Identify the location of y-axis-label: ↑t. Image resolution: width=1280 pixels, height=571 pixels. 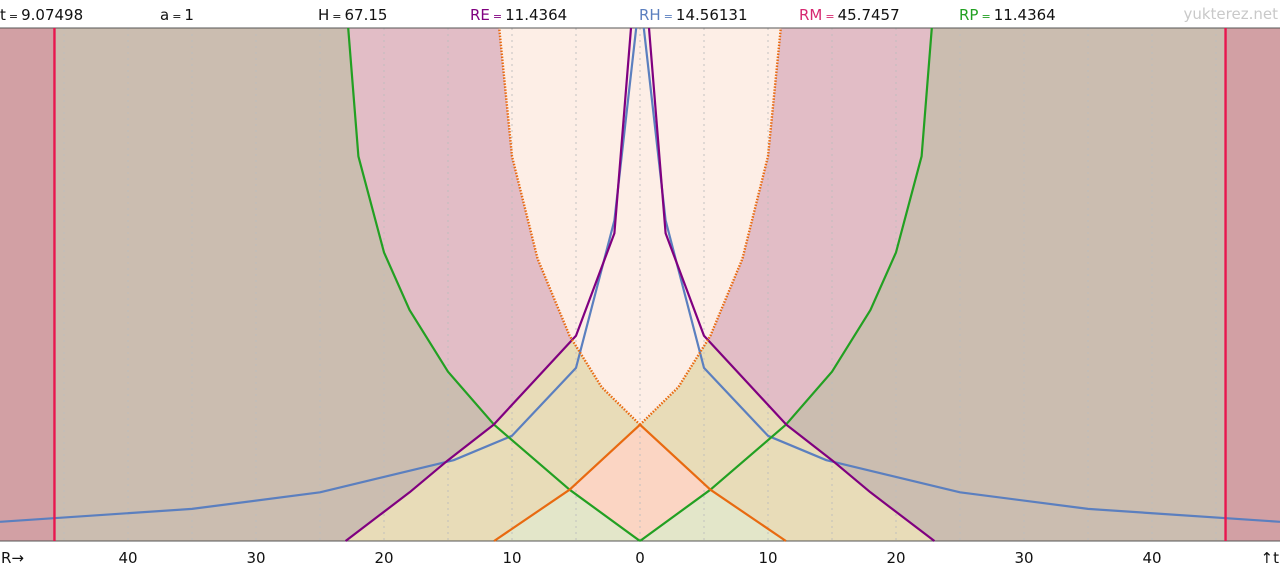
(1270, 558).